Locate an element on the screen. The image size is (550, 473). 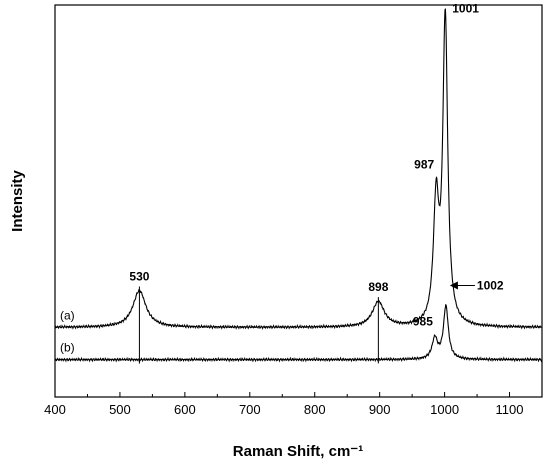
peak-label: 898 is located at coordinates (378, 287).